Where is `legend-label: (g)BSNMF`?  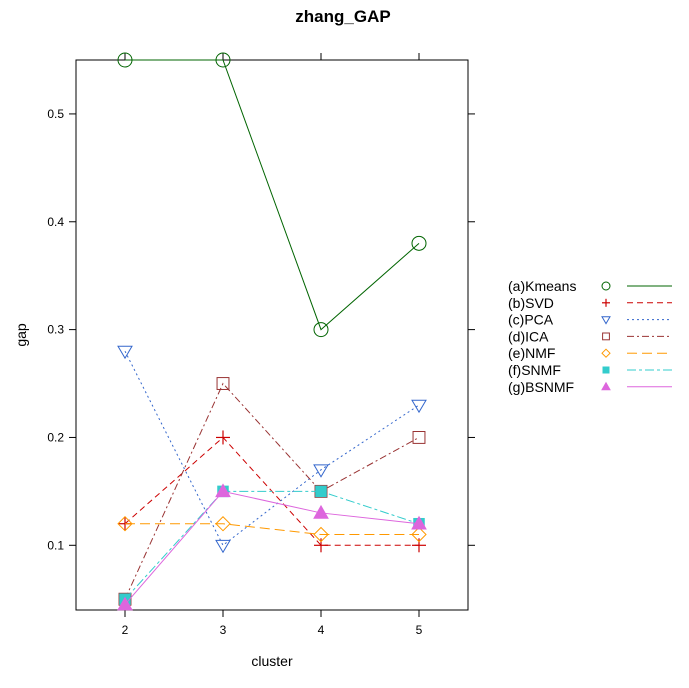
legend-label: (g)BSNMF is located at coordinates (541, 387).